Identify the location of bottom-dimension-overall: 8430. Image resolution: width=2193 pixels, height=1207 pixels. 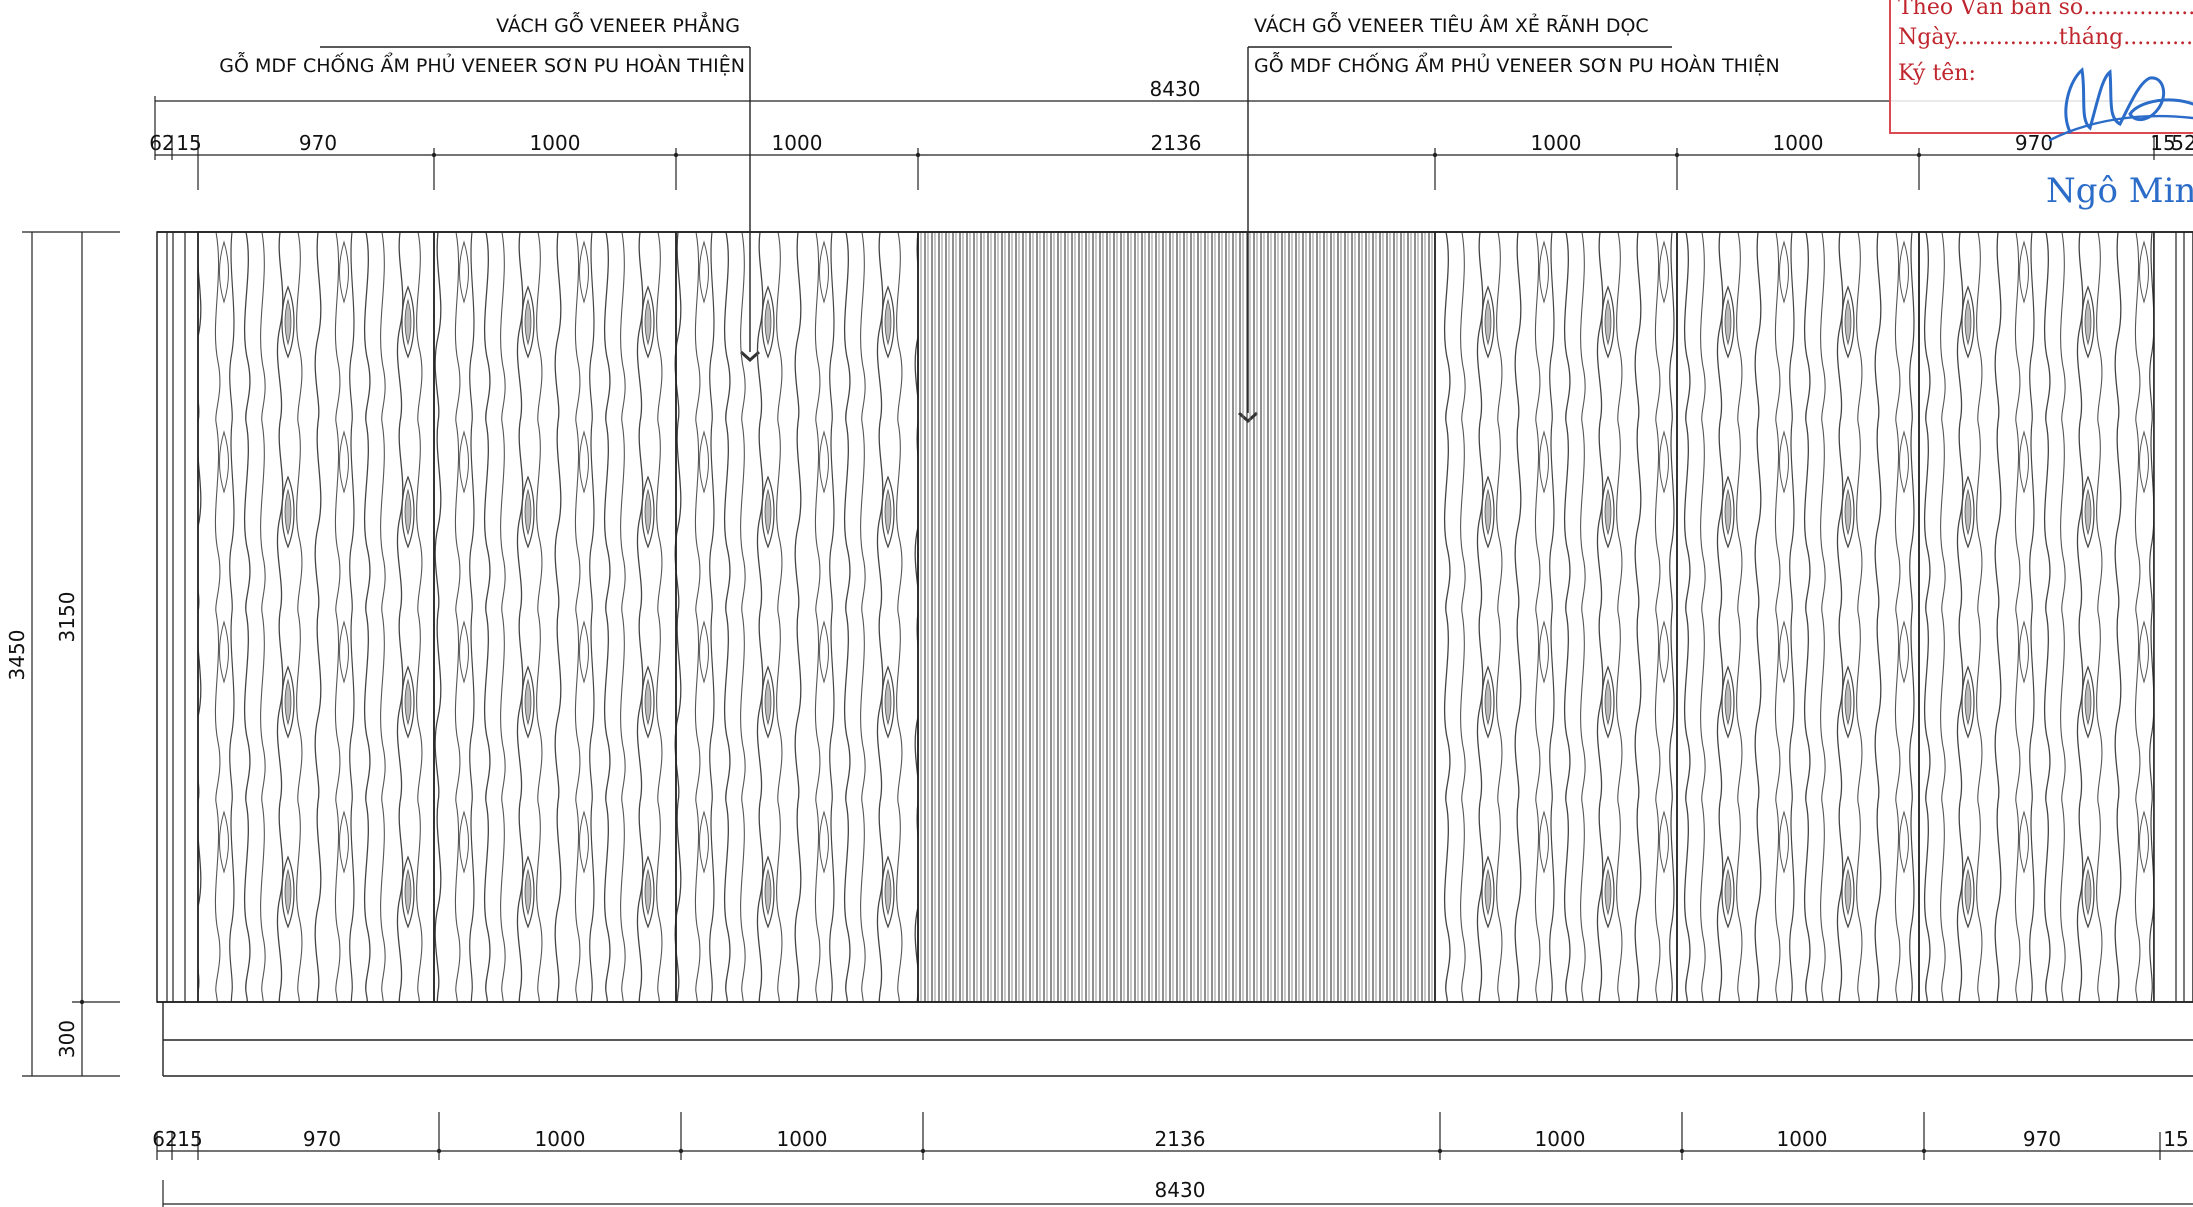
(1177, 1192).